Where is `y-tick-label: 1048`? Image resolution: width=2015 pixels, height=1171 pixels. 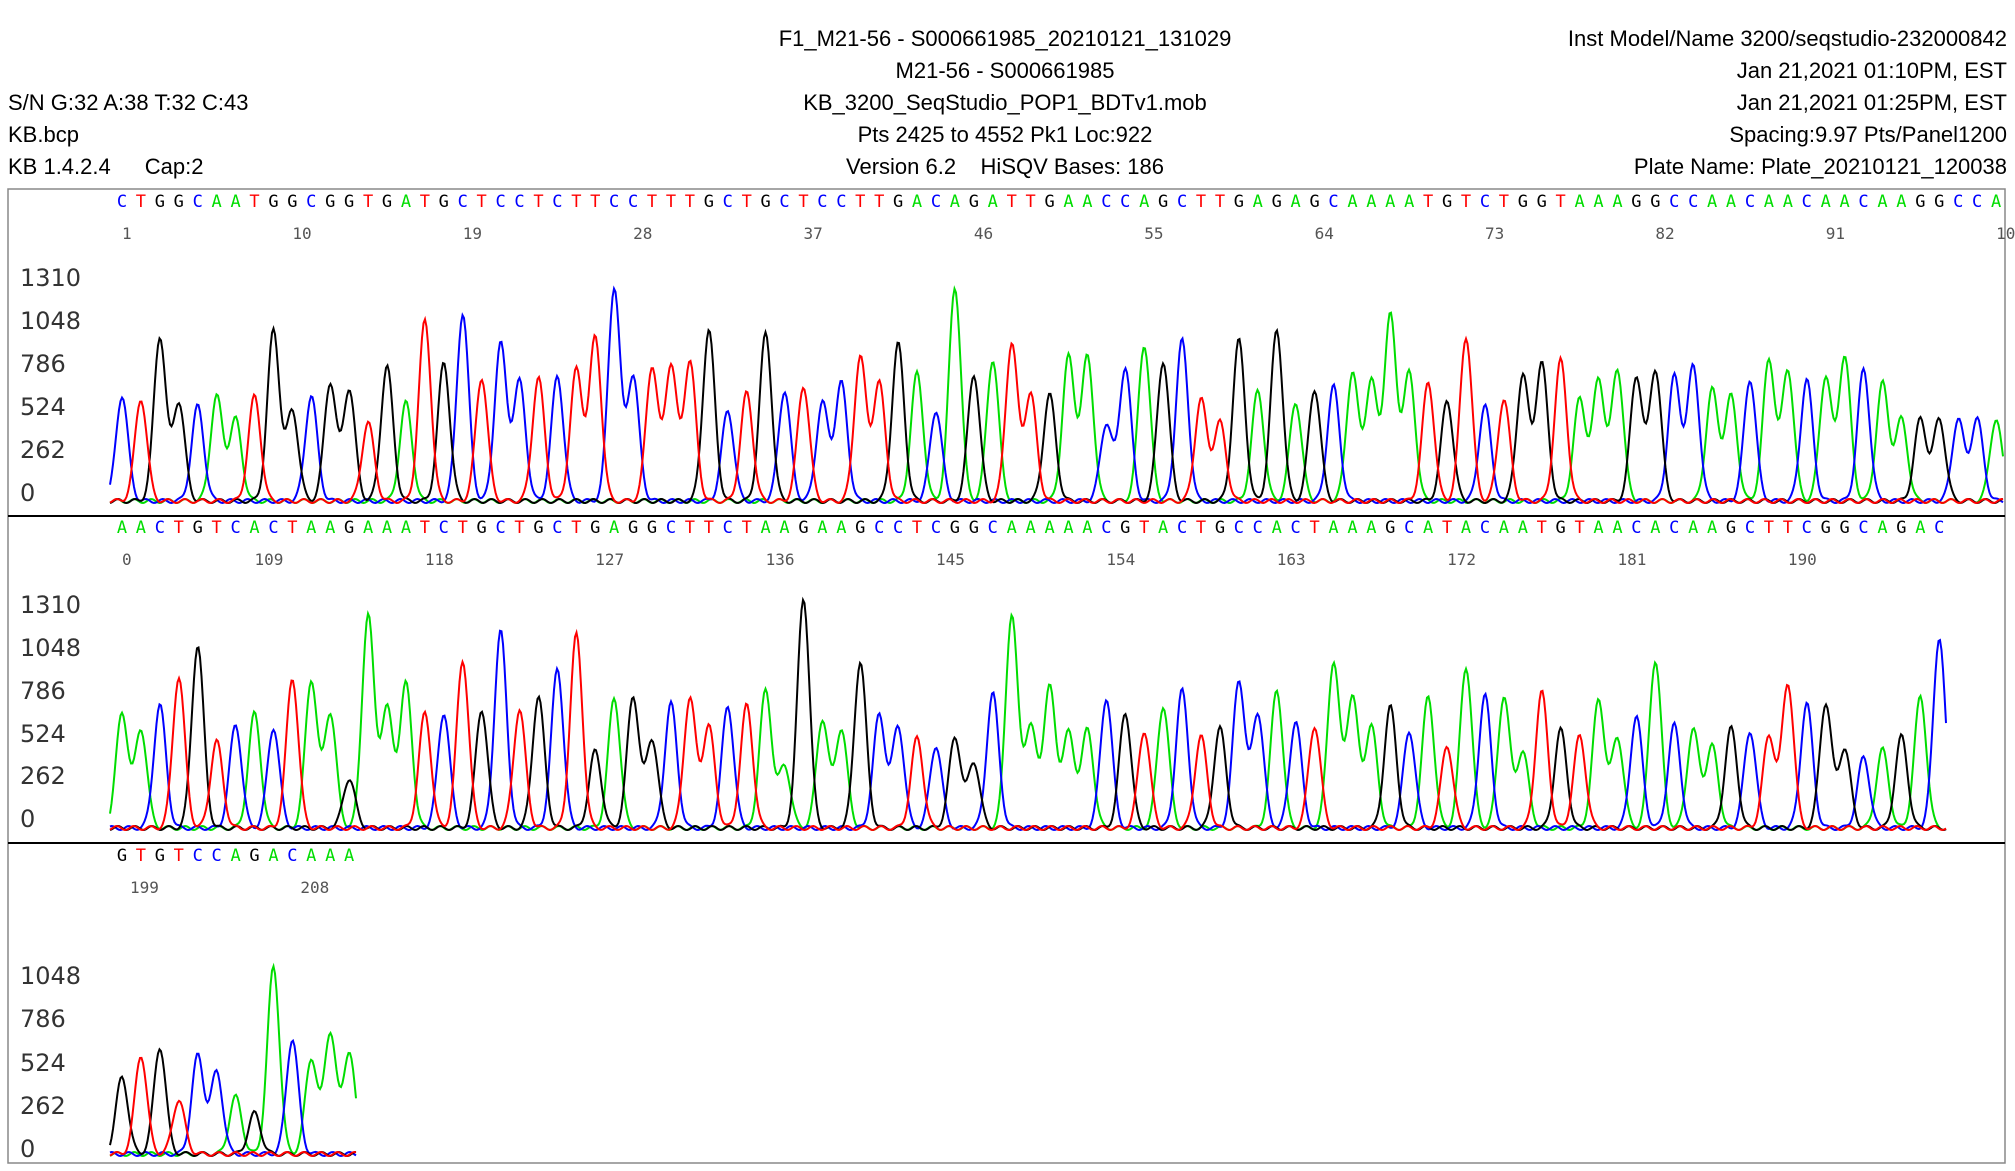 y-tick-label: 1048 is located at coordinates (50, 648).